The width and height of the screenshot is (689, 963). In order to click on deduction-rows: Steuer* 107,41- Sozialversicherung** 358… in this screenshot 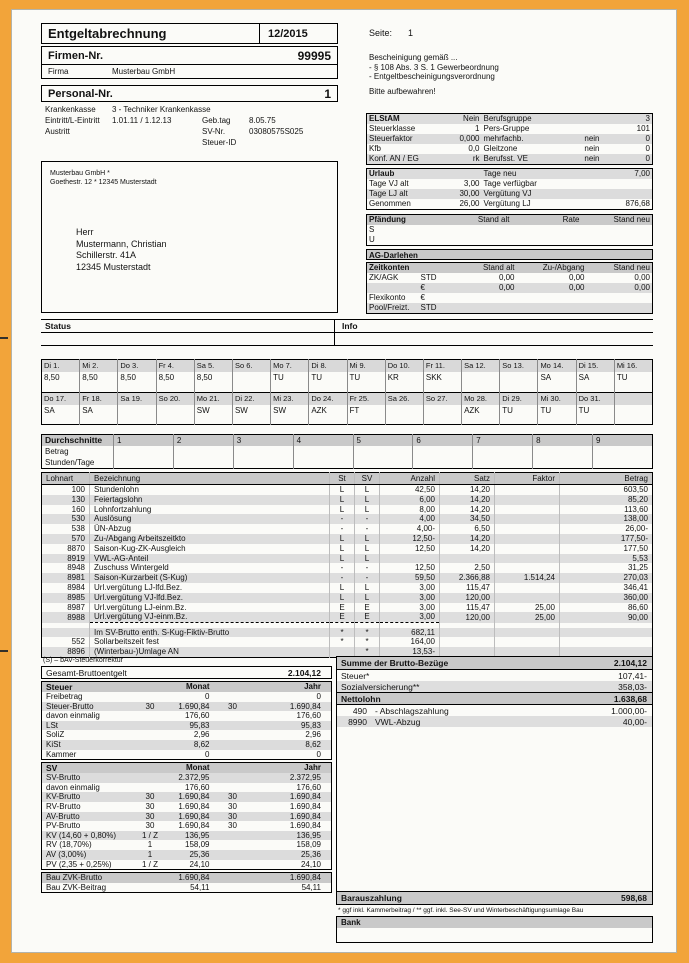, I will do `click(494, 681)`.